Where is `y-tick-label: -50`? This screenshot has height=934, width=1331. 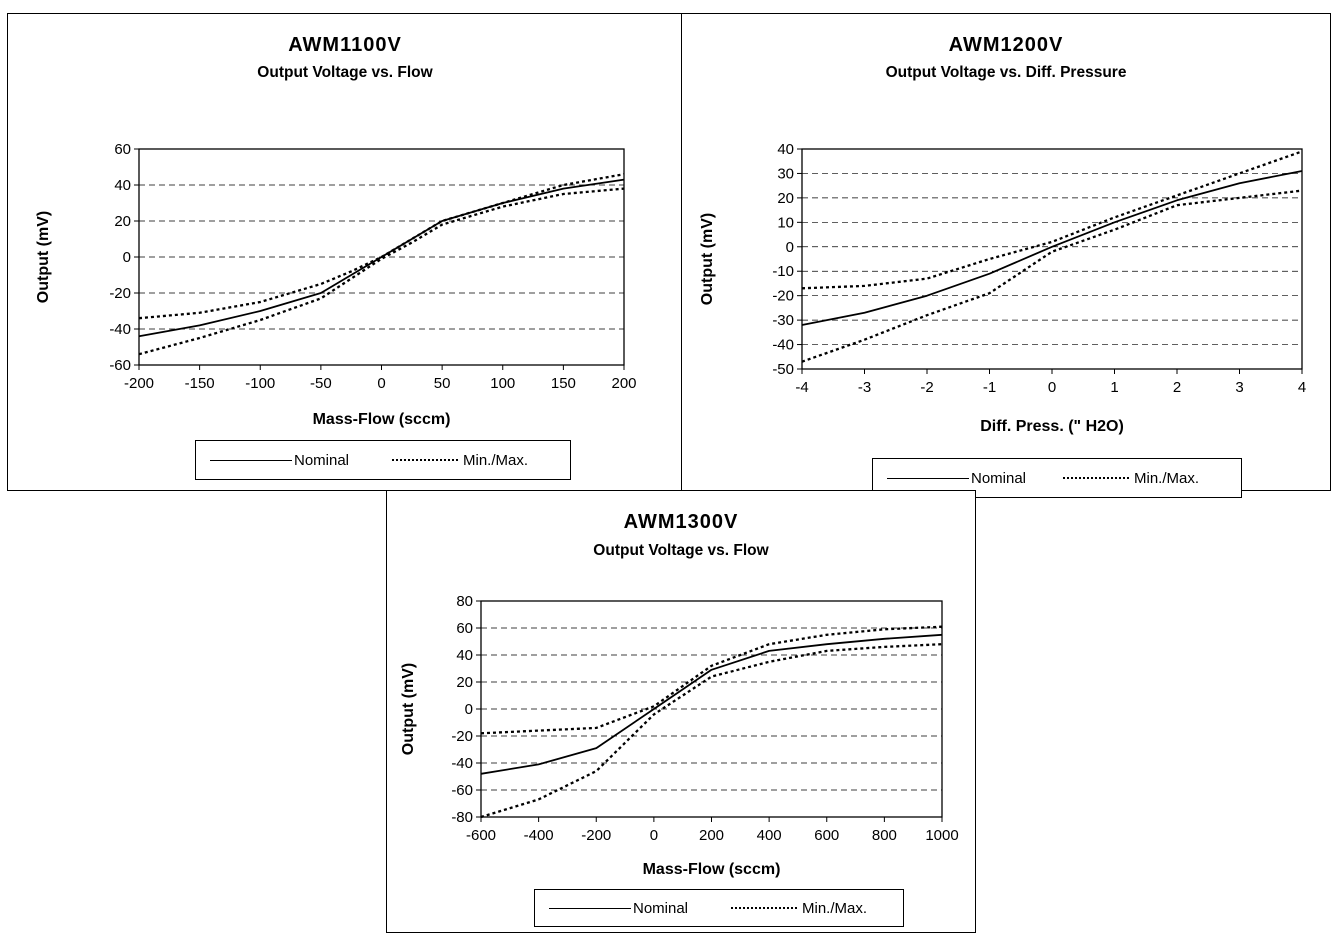
y-tick-label: -50 is located at coordinates (783, 369).